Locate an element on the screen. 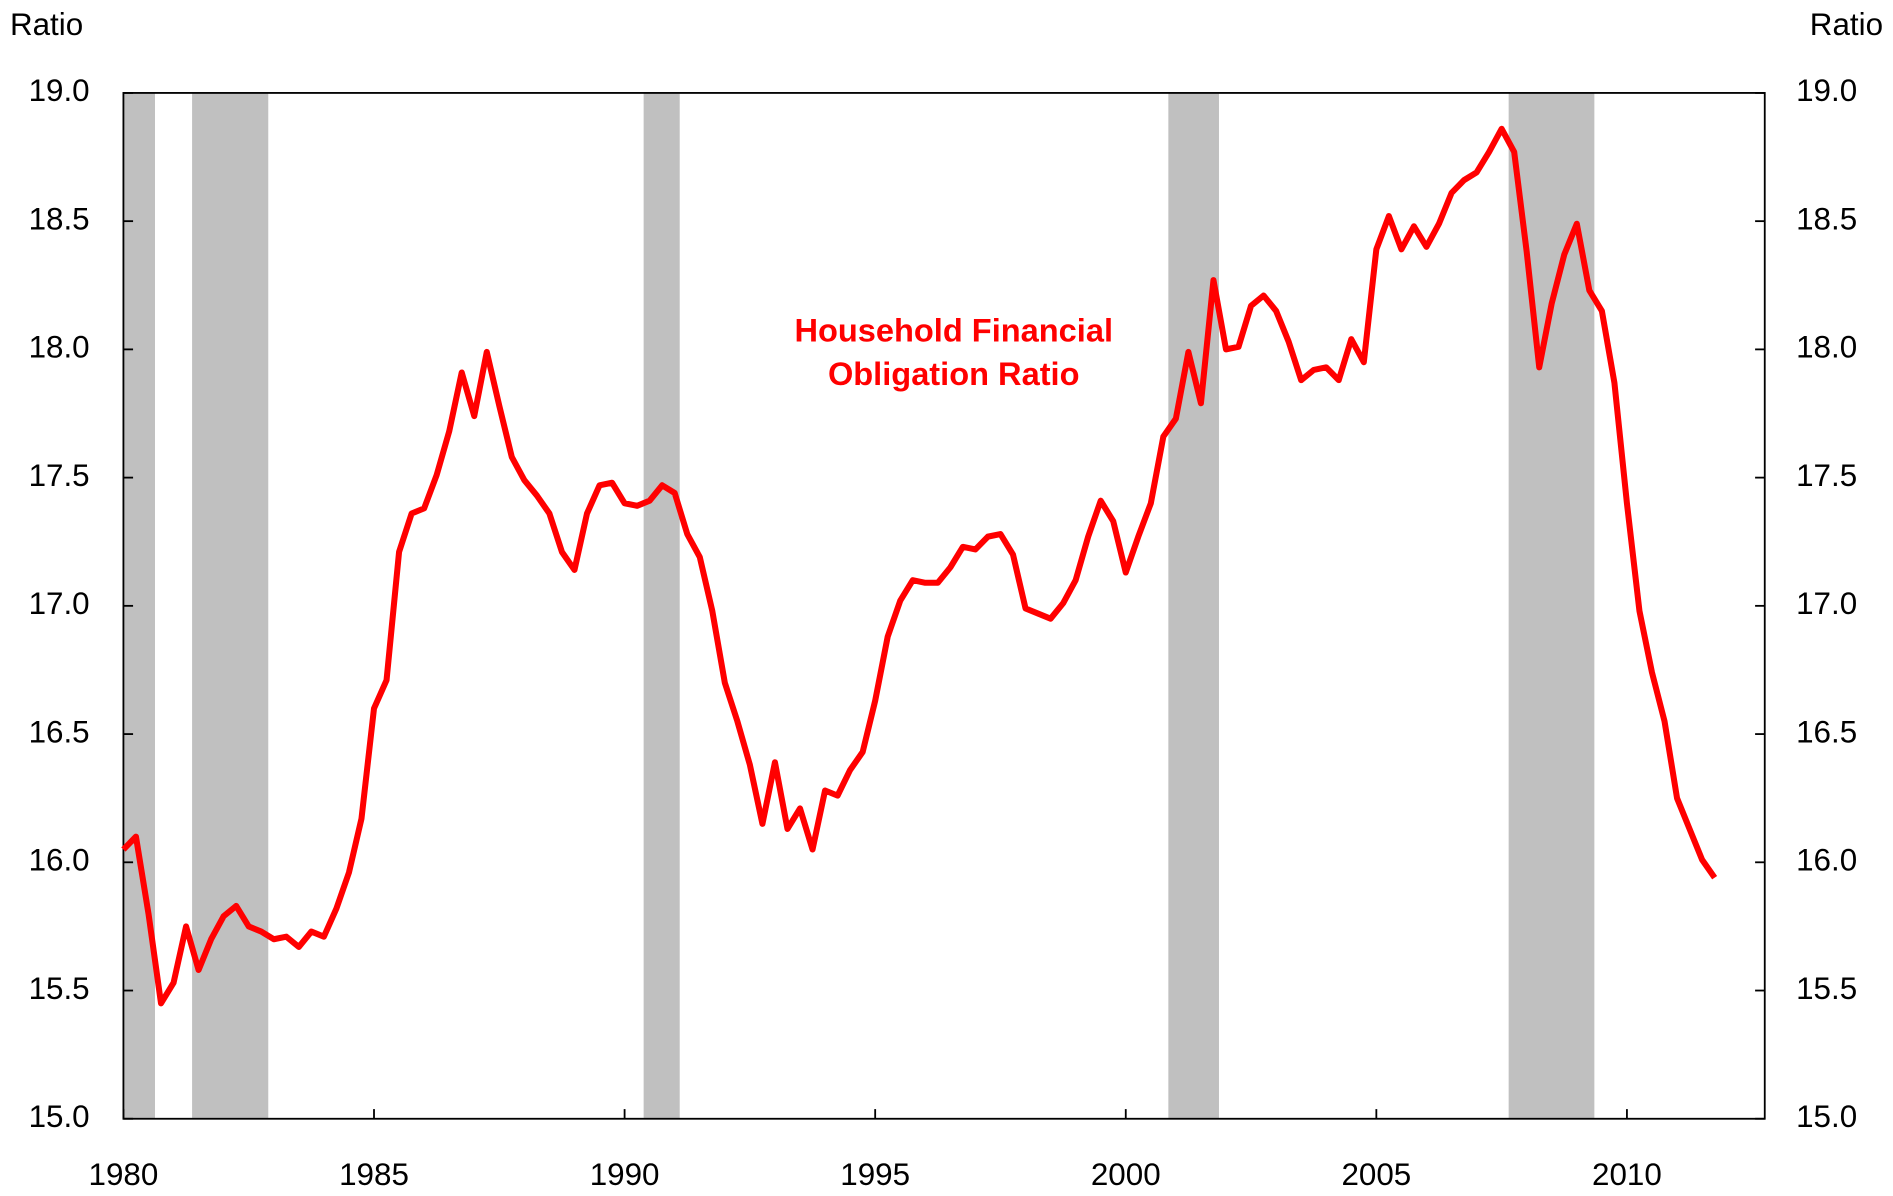 The height and width of the screenshot is (1196, 1893). y-tick-label: 16.5 is located at coordinates (59, 731).